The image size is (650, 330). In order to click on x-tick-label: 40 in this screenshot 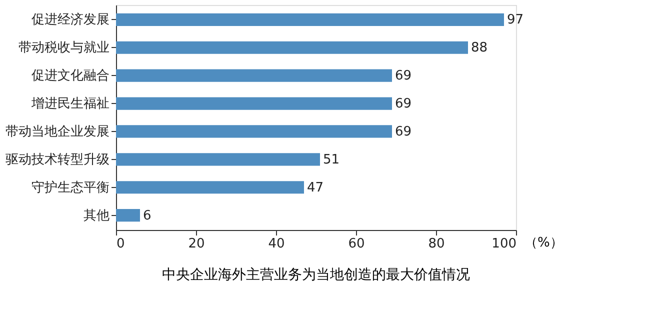, I will do `click(276, 244)`.